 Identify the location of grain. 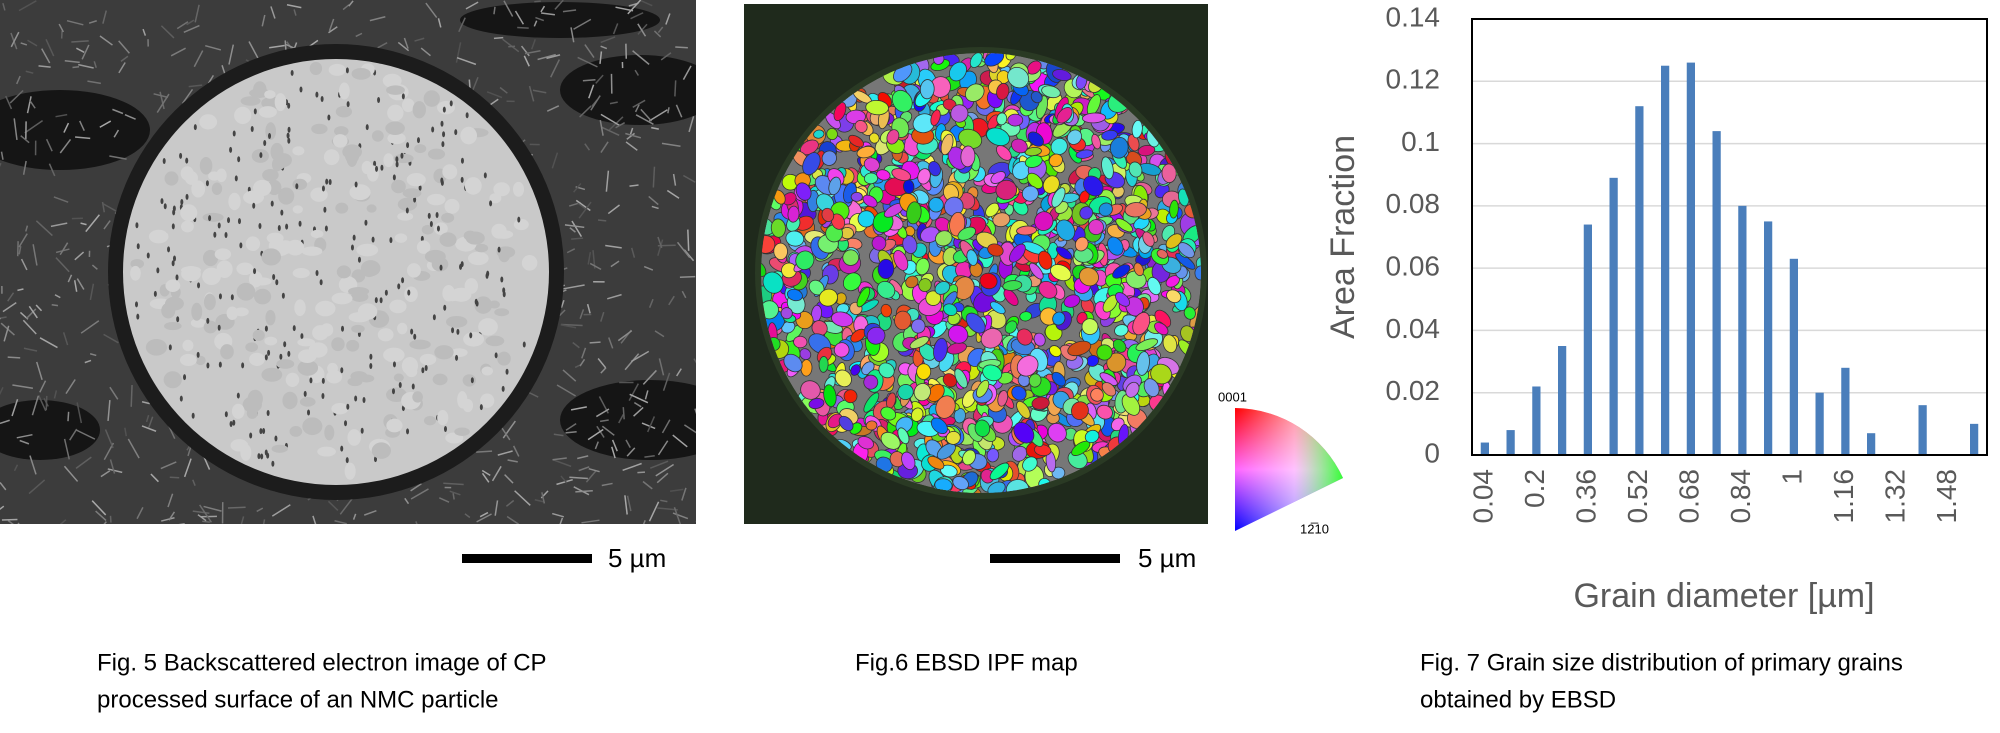
(866, 219).